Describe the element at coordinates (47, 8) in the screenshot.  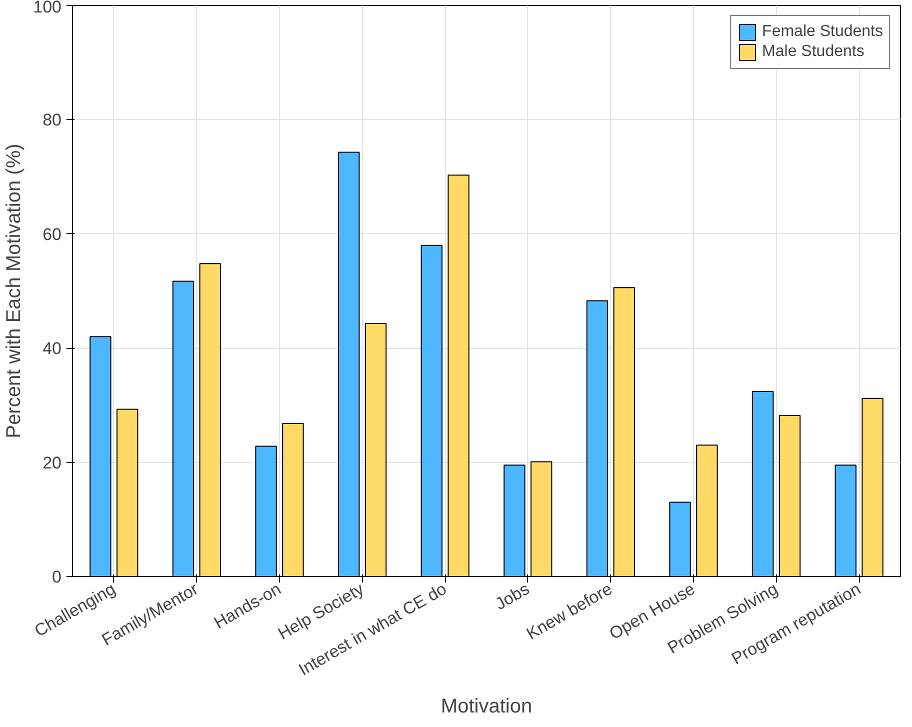
I see `y-tick-label: 100` at that location.